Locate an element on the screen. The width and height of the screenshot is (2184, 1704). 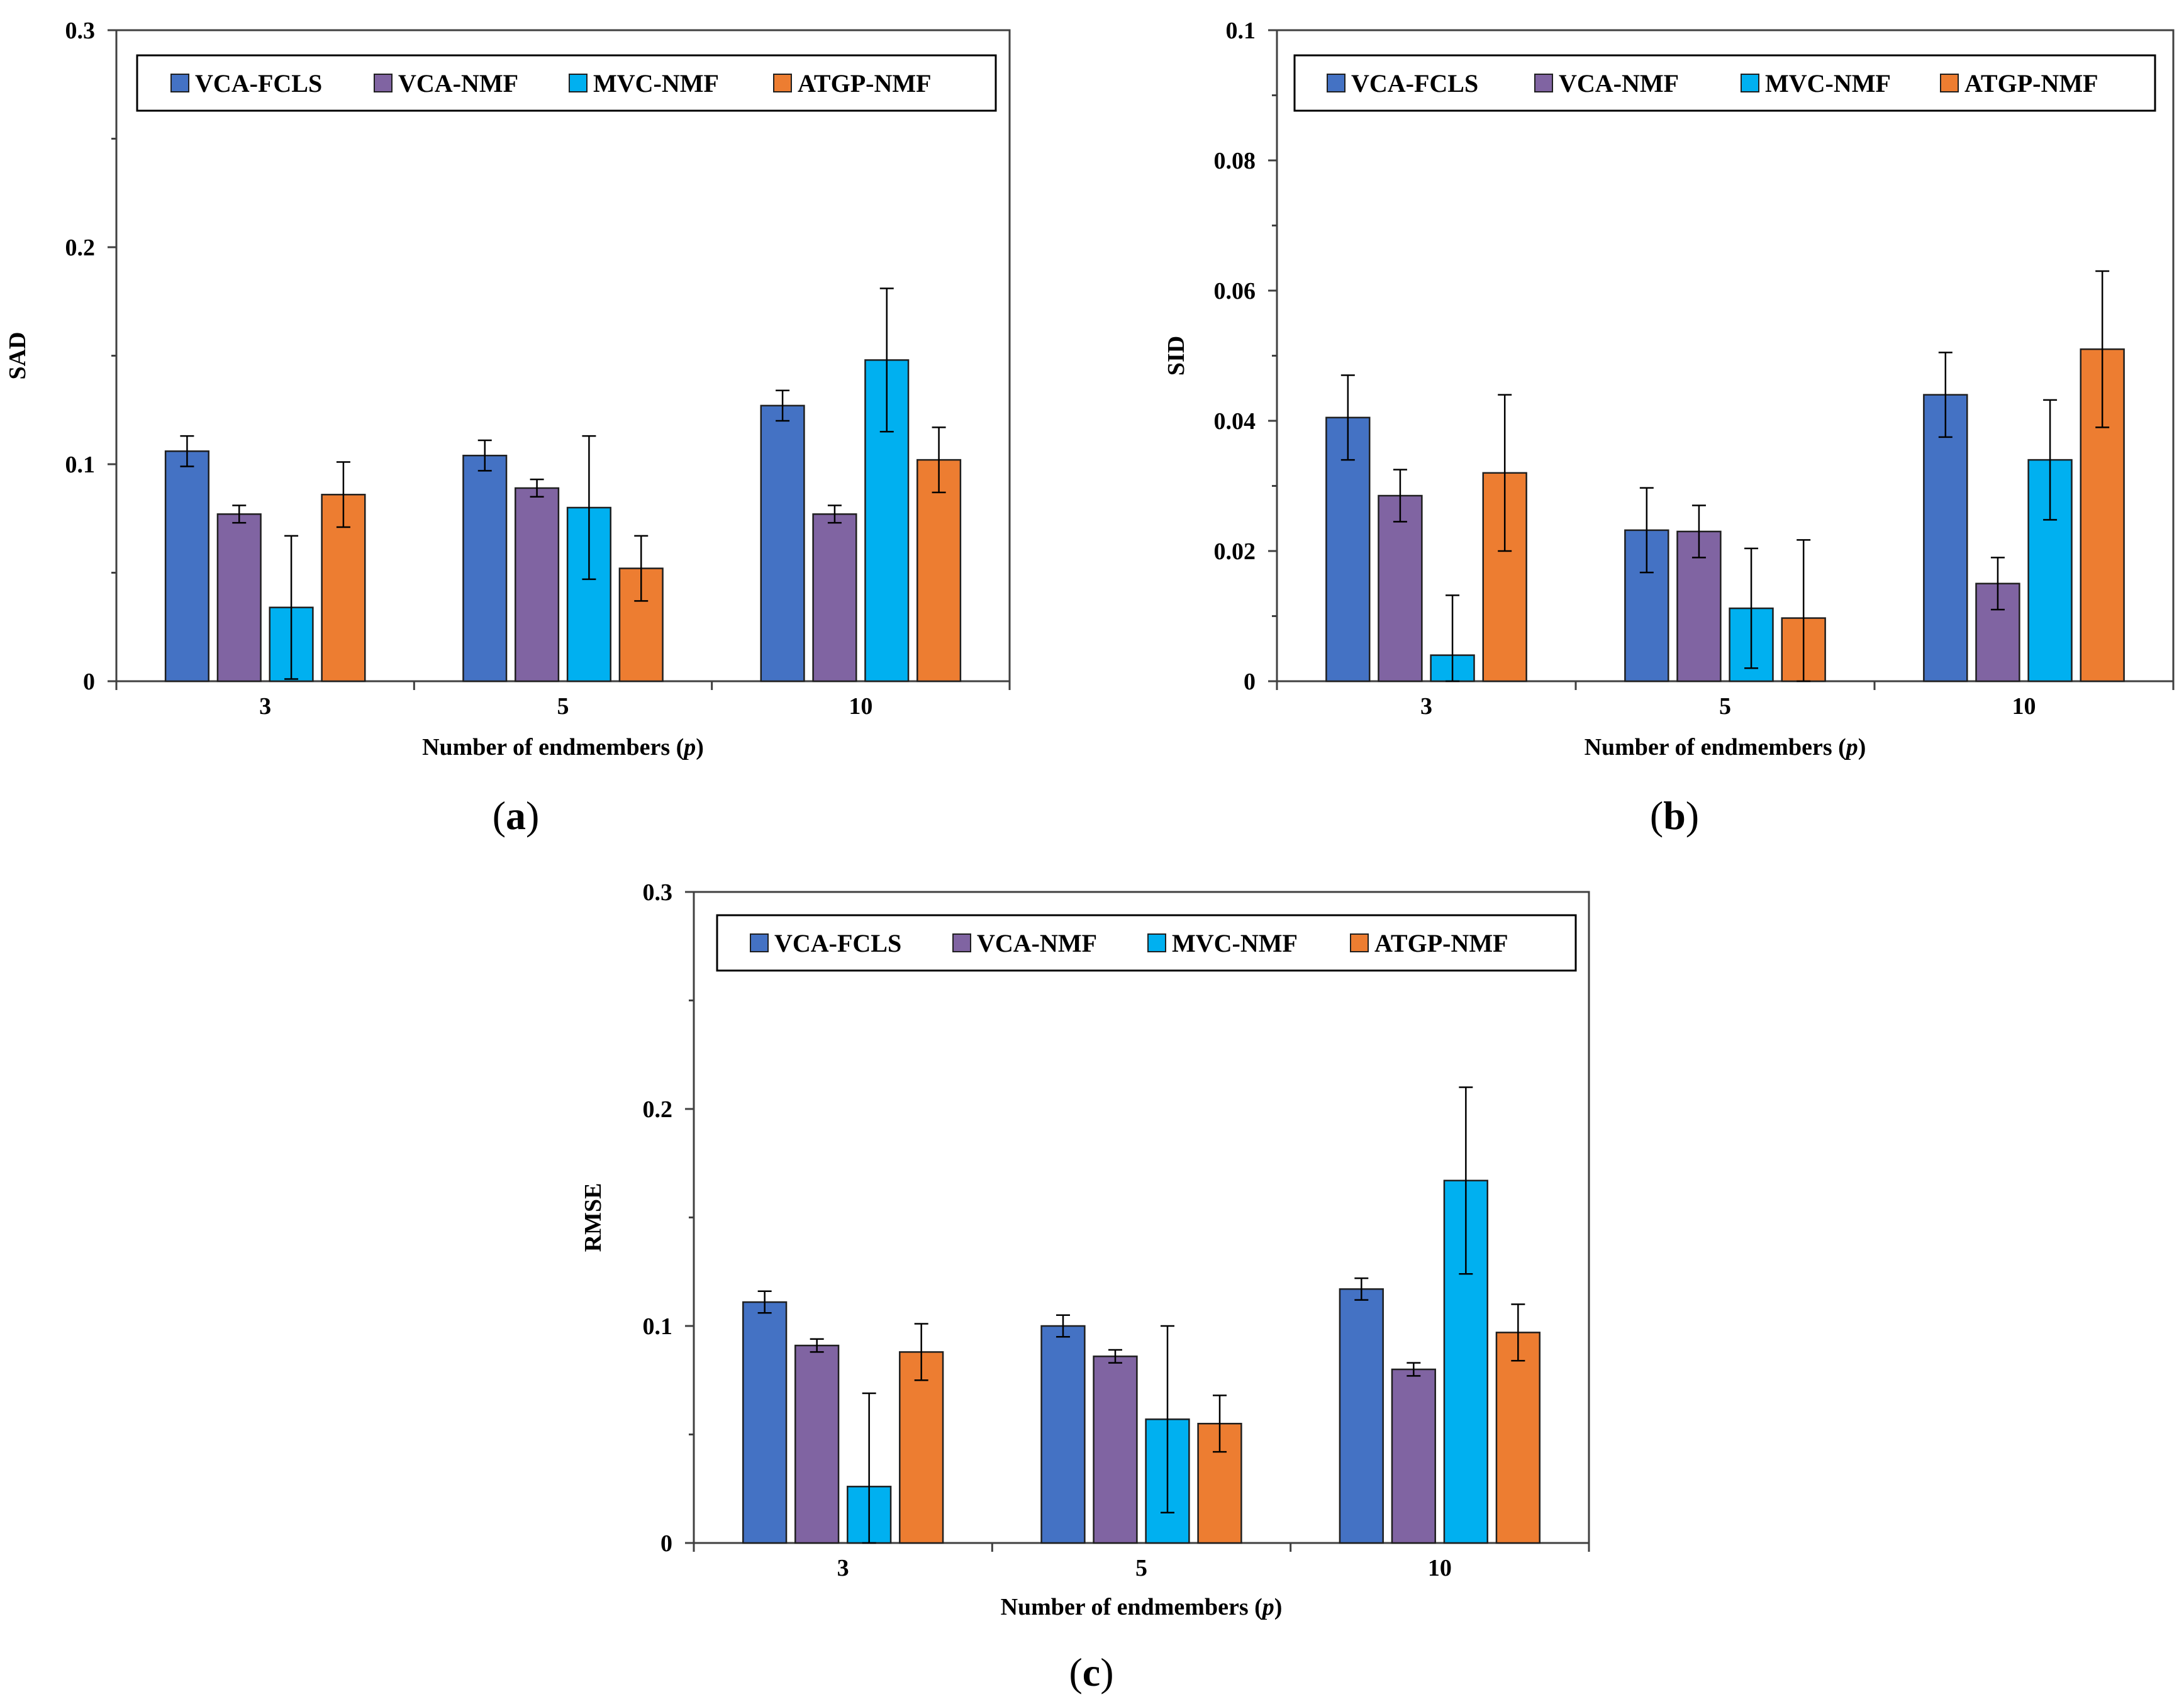
panel-label-letter: a is located at coordinates (516, 815).